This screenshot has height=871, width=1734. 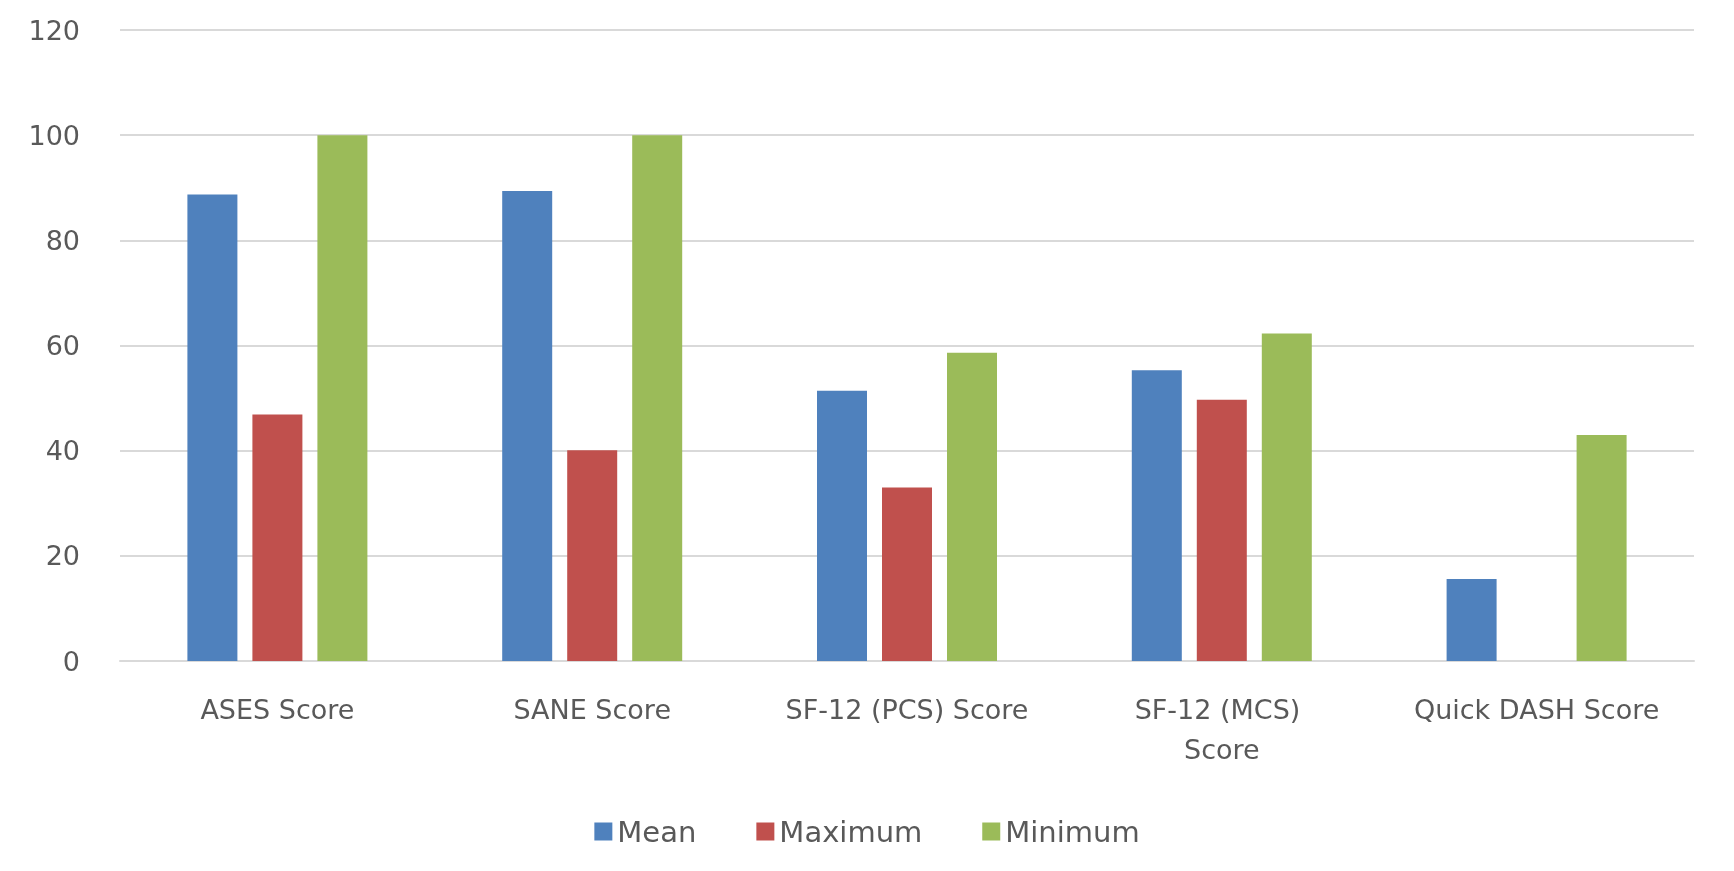 I want to click on legend-label: Mean, so click(x=657, y=831).